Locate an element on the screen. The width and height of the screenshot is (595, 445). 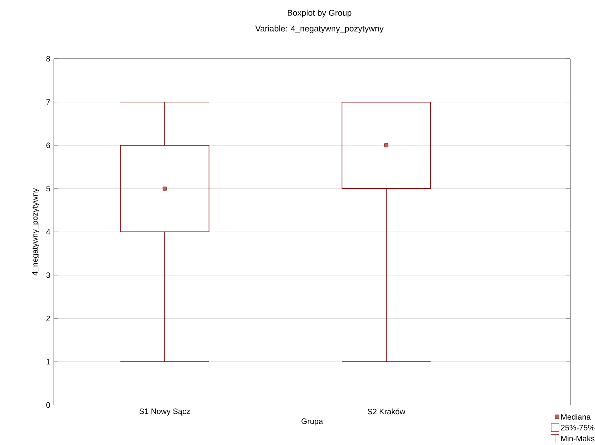
chart-subtitle: Variable: 4_negatywny_pozytywny is located at coordinates (320, 30).